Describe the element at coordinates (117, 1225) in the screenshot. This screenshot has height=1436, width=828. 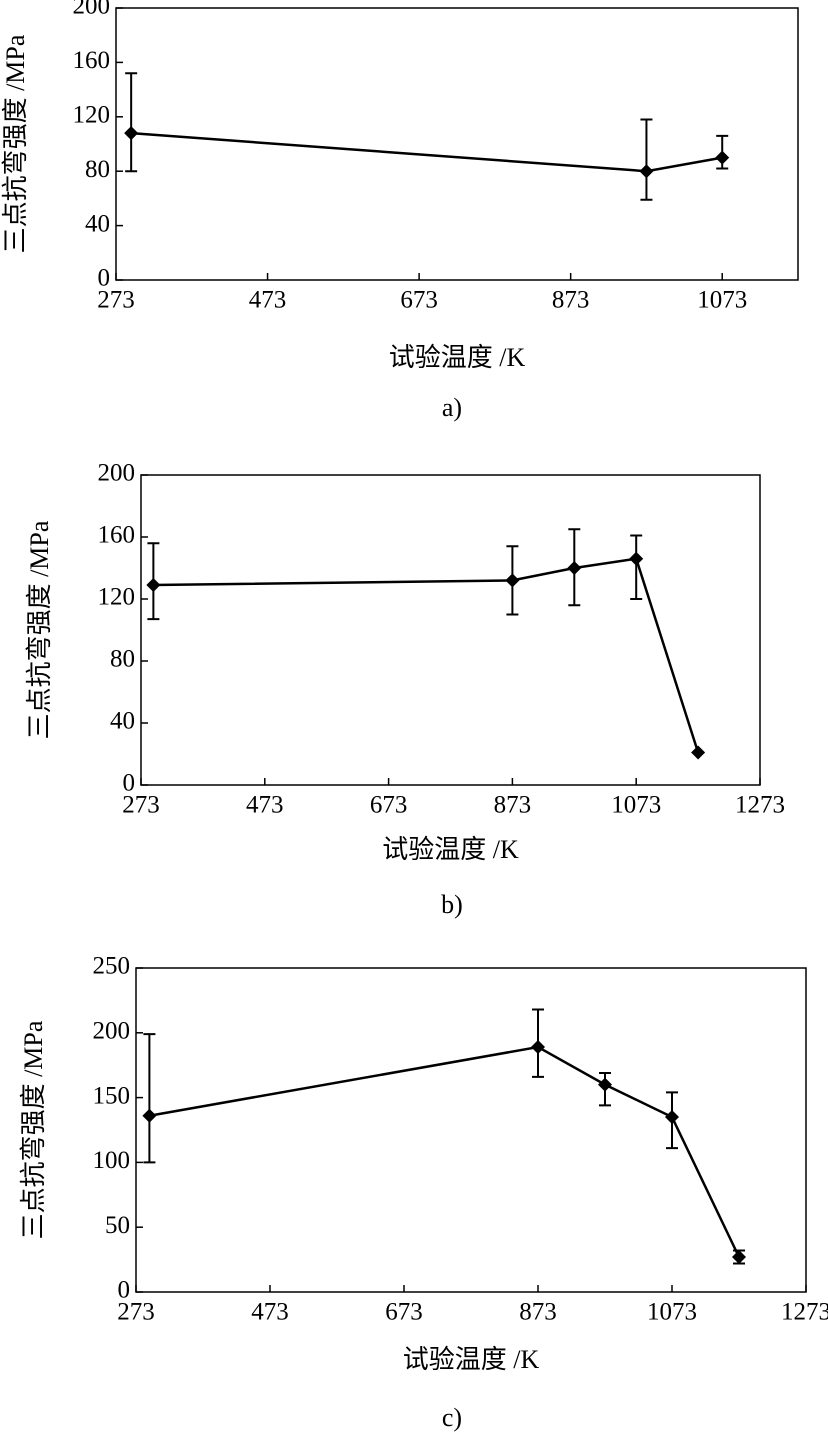
I see `y-tick-label: 50` at that location.